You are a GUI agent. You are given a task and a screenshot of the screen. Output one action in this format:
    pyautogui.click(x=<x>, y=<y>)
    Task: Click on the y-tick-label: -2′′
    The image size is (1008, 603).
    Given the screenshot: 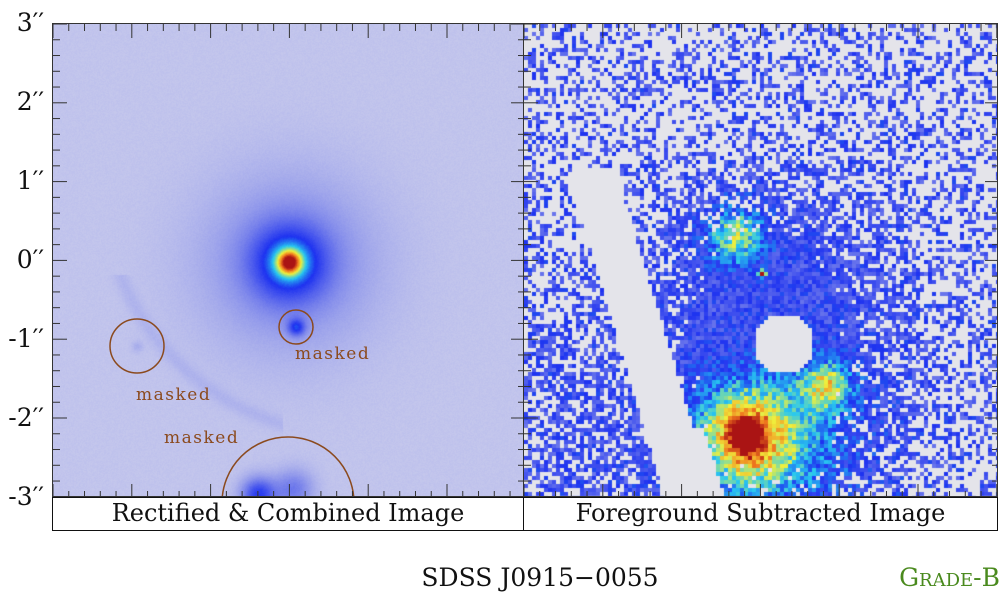 What is the action you would take?
    pyautogui.click(x=26, y=417)
    